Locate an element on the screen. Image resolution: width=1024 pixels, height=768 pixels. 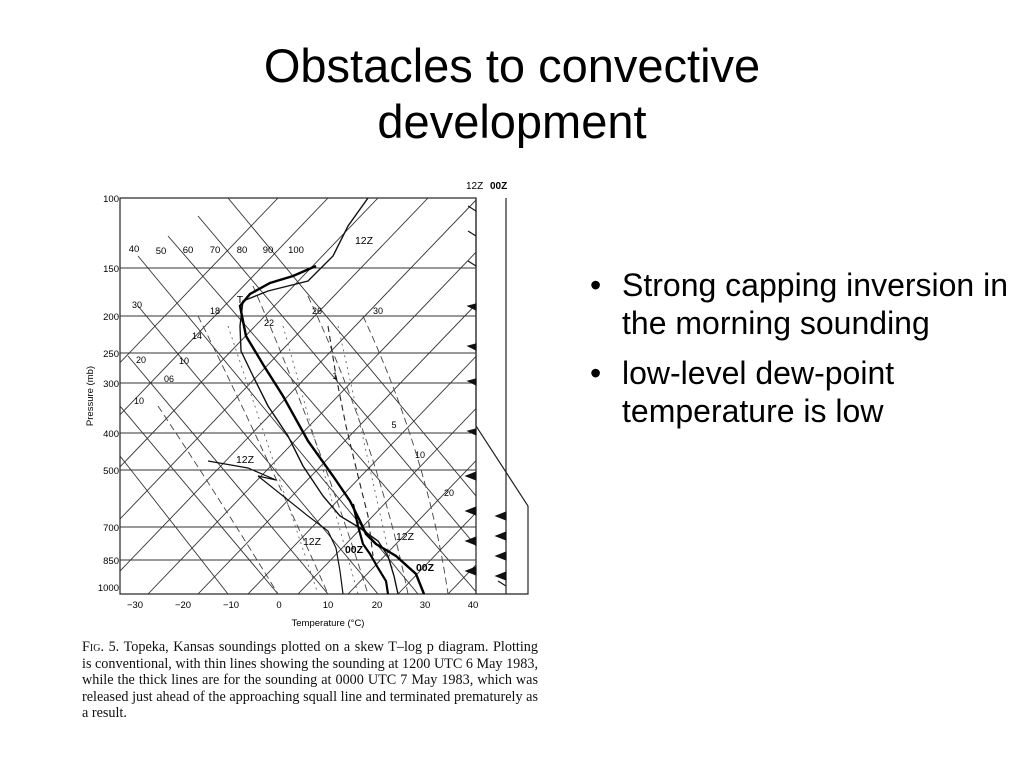
diagram-label: 40 is located at coordinates (134, 249).